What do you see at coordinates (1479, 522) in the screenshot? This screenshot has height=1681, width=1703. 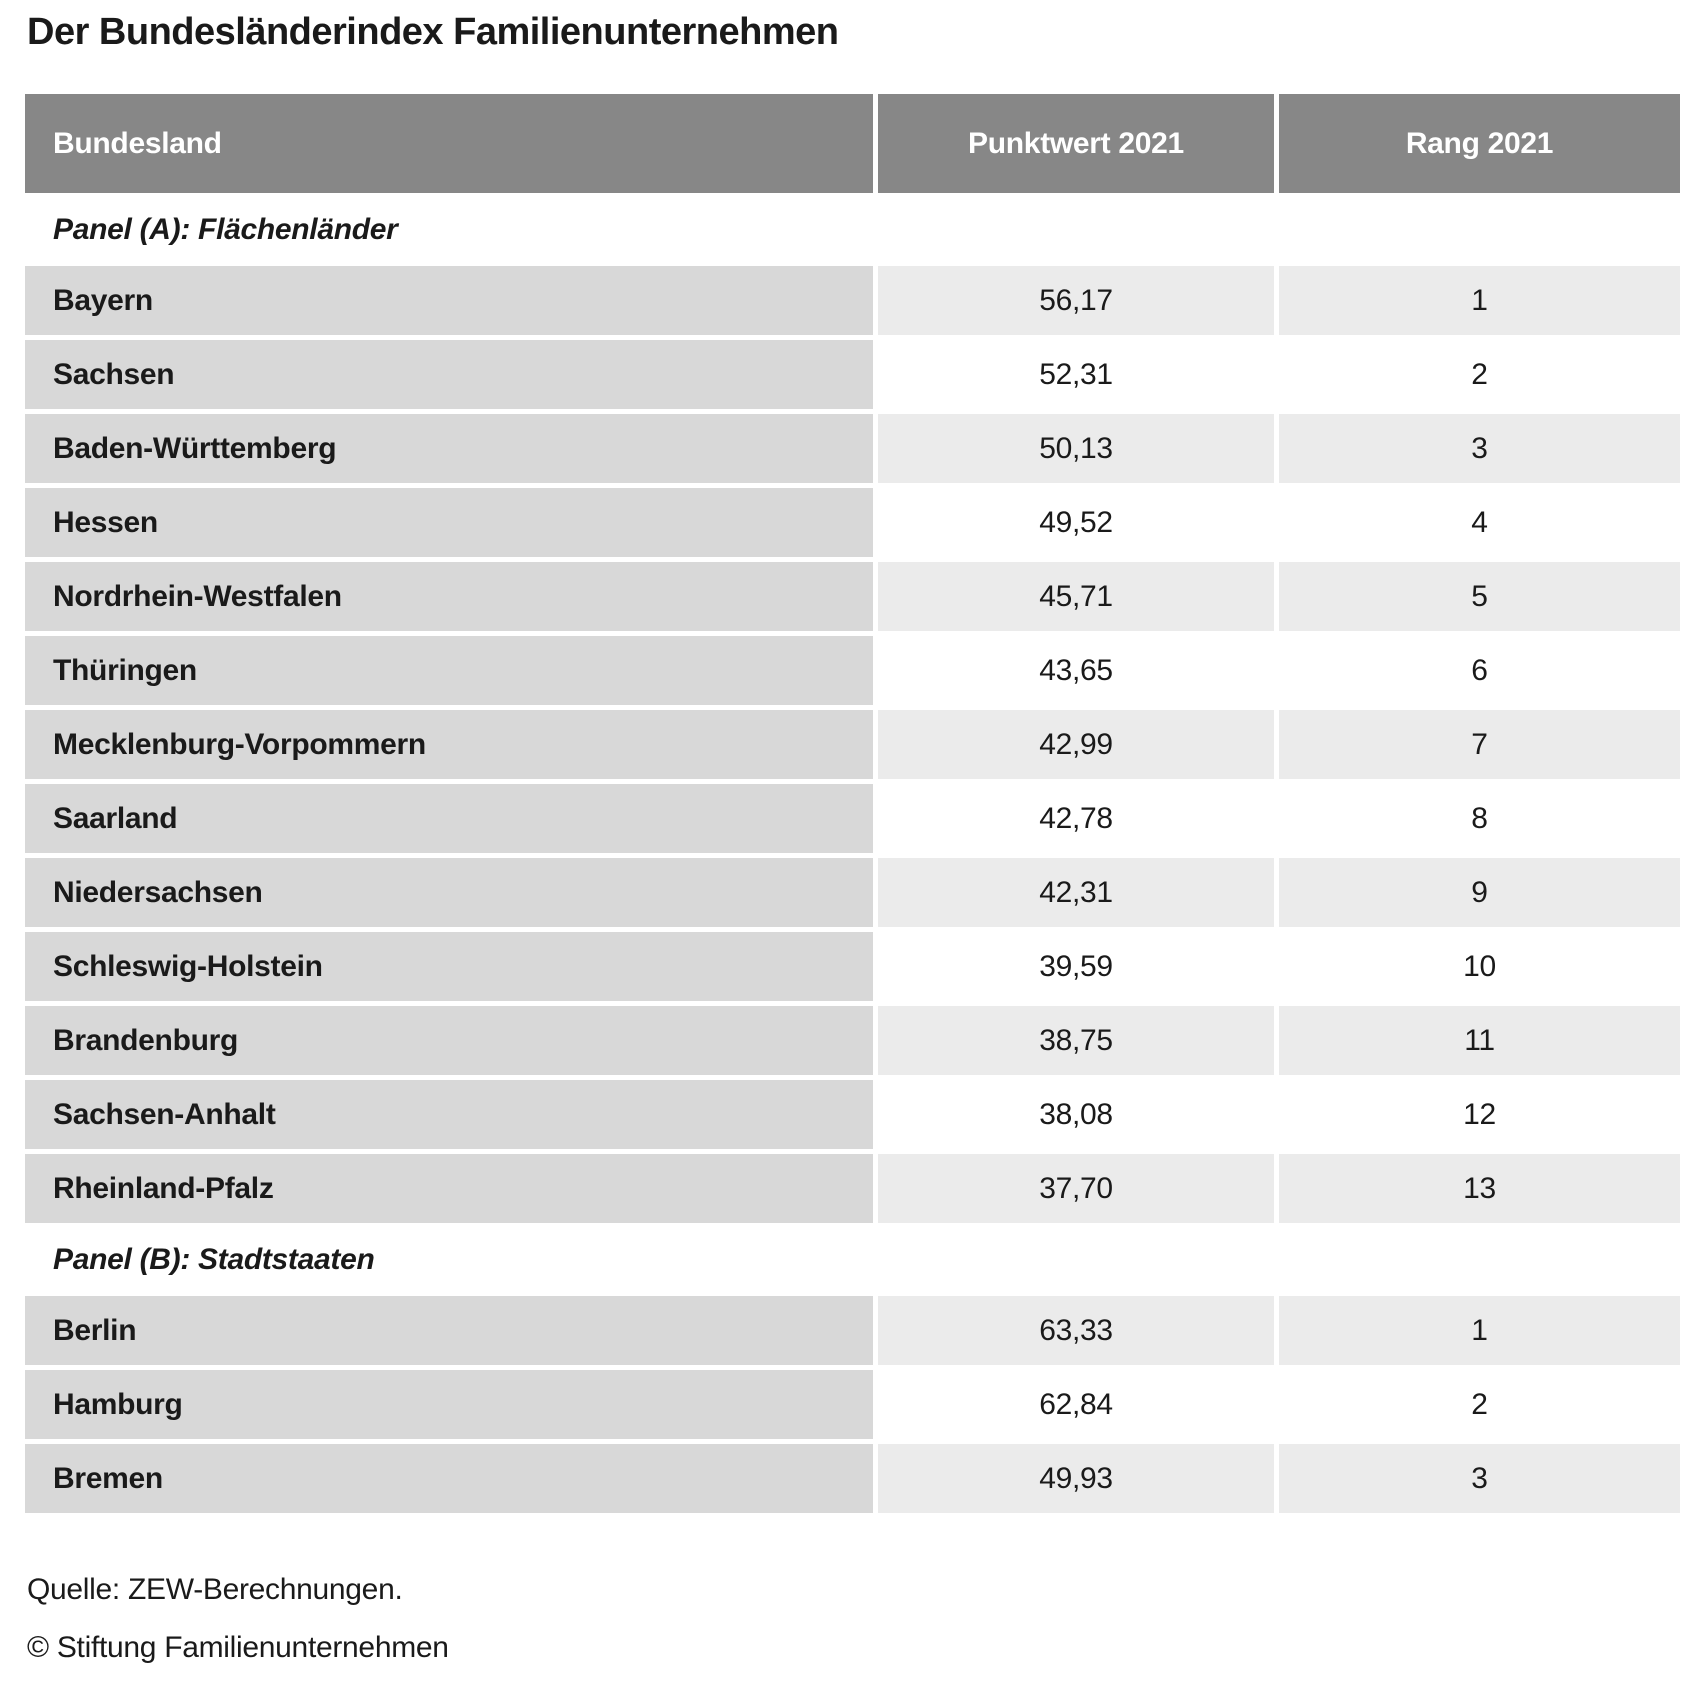 I see `rank-cell: 4` at bounding box center [1479, 522].